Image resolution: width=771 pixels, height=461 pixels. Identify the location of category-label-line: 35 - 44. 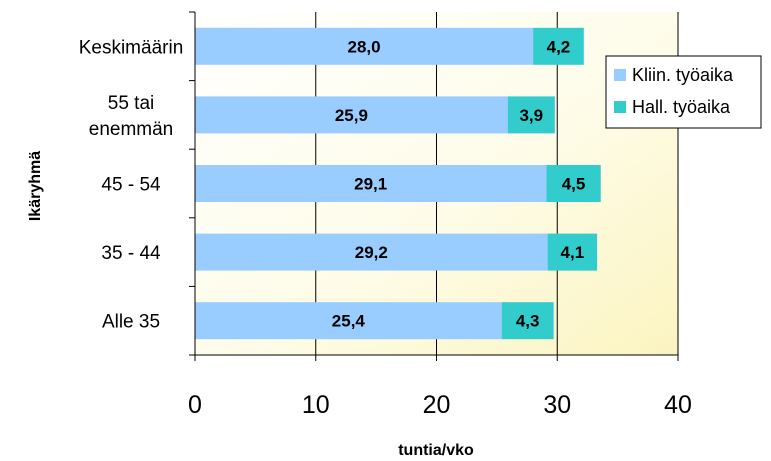
(131, 253).